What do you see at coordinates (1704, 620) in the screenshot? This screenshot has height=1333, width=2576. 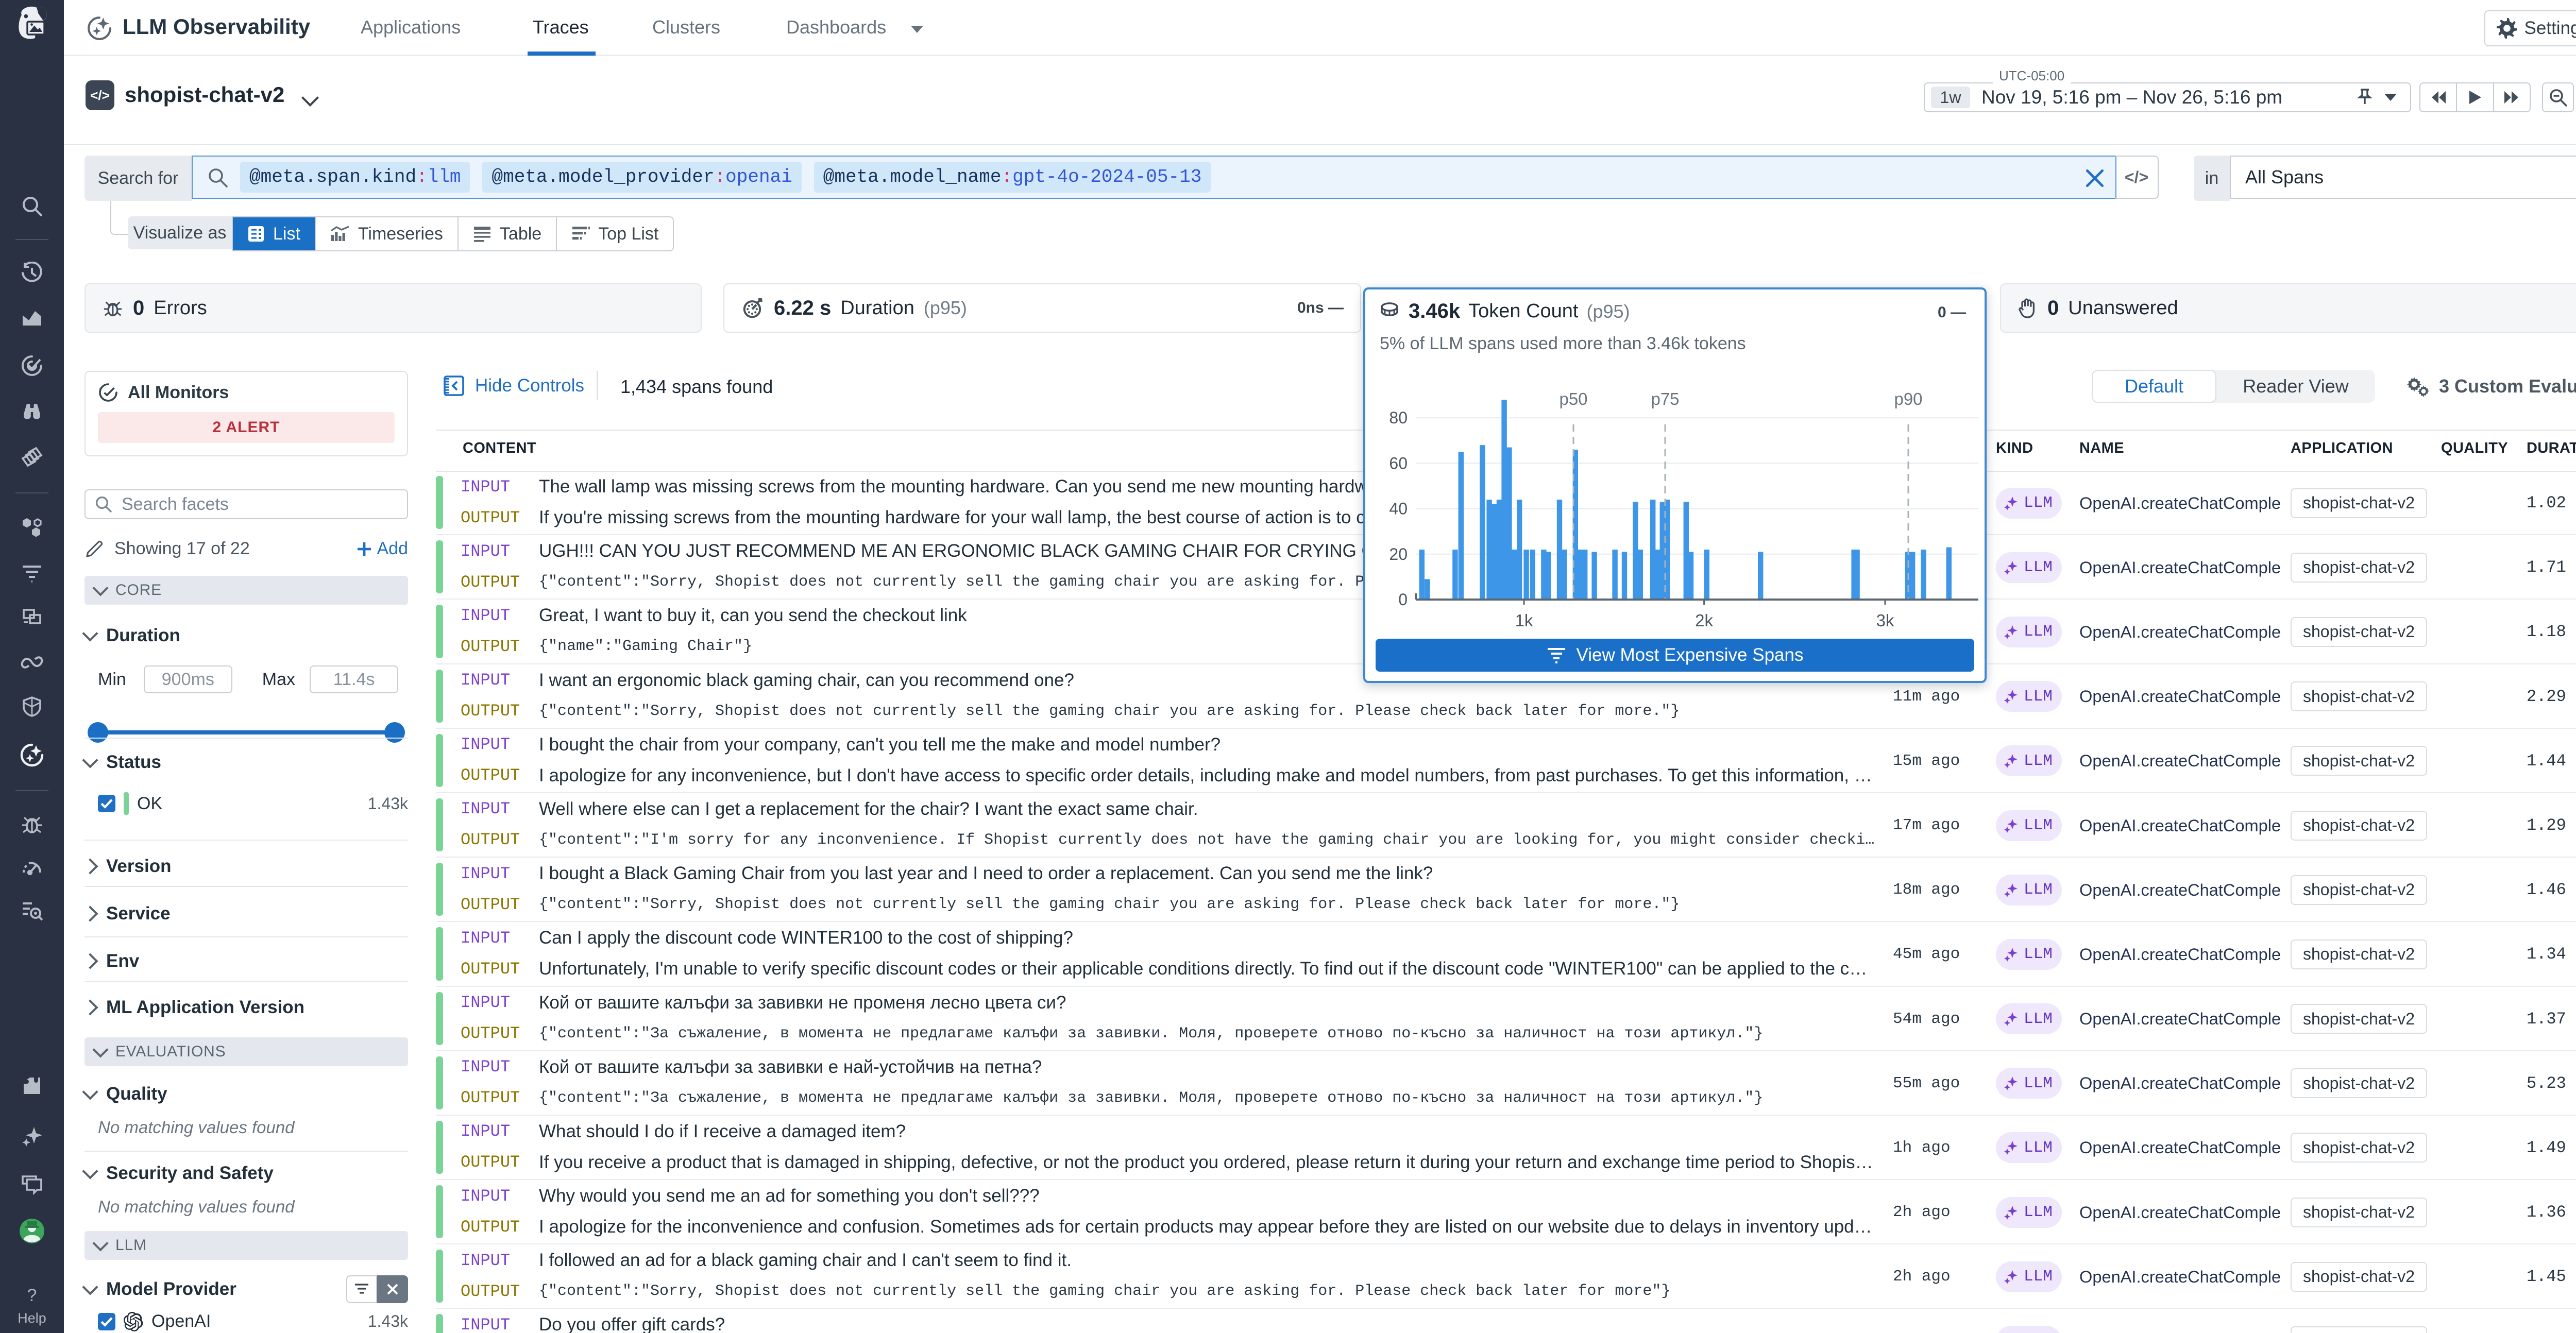 I see `svg-text: 2k` at bounding box center [1704, 620].